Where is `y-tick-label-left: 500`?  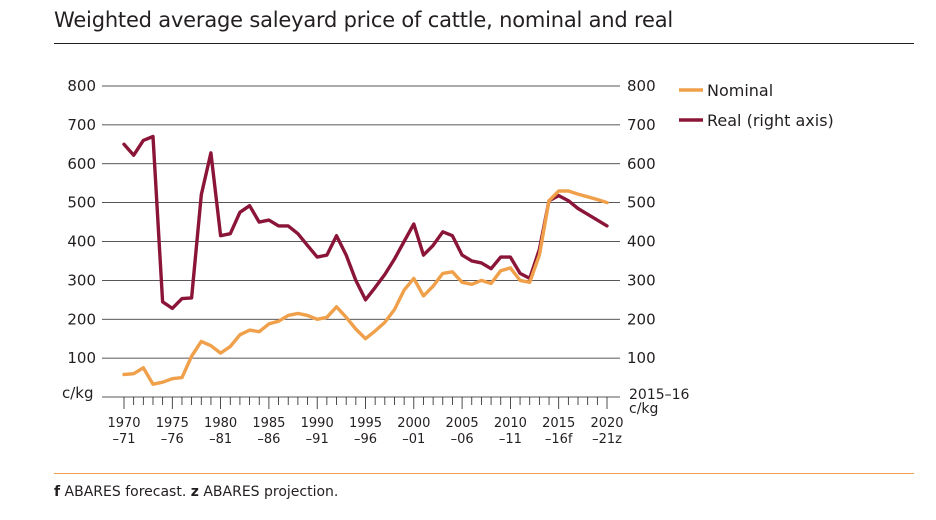 y-tick-label-left: 500 is located at coordinates (81, 203).